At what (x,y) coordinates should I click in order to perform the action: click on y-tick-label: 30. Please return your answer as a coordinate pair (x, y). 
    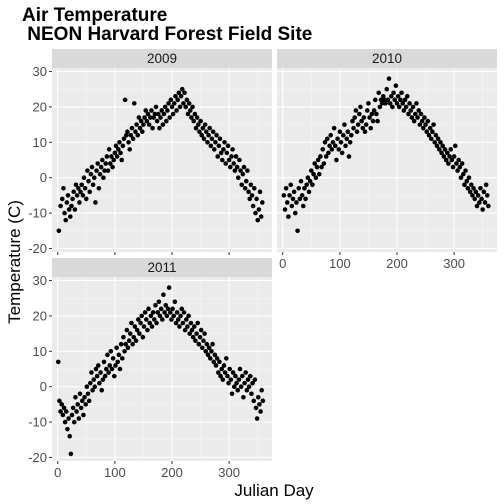
    Looking at the image, I should click on (40, 71).